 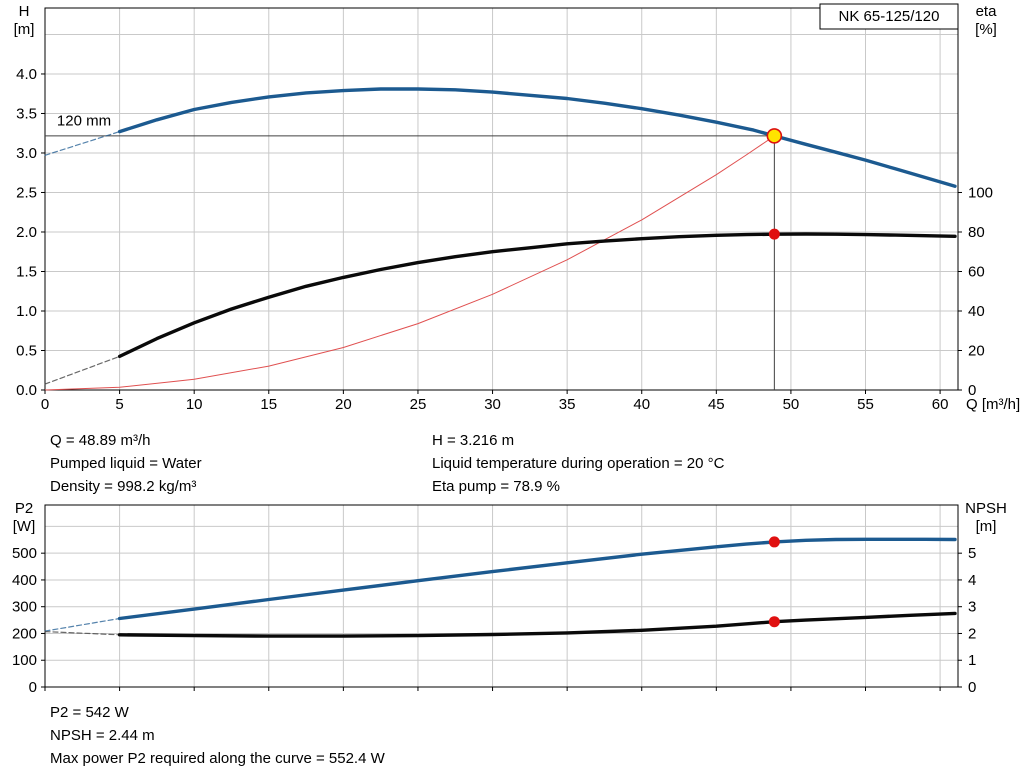 What do you see at coordinates (537, 624) in the screenshot?
I see `npsh-curve` at bounding box center [537, 624].